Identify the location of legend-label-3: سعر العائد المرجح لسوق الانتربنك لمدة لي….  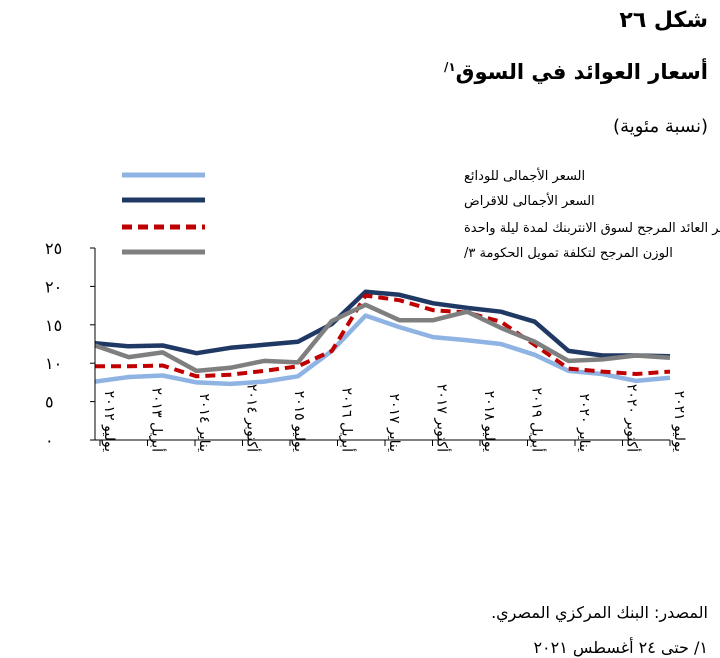
(592, 228).